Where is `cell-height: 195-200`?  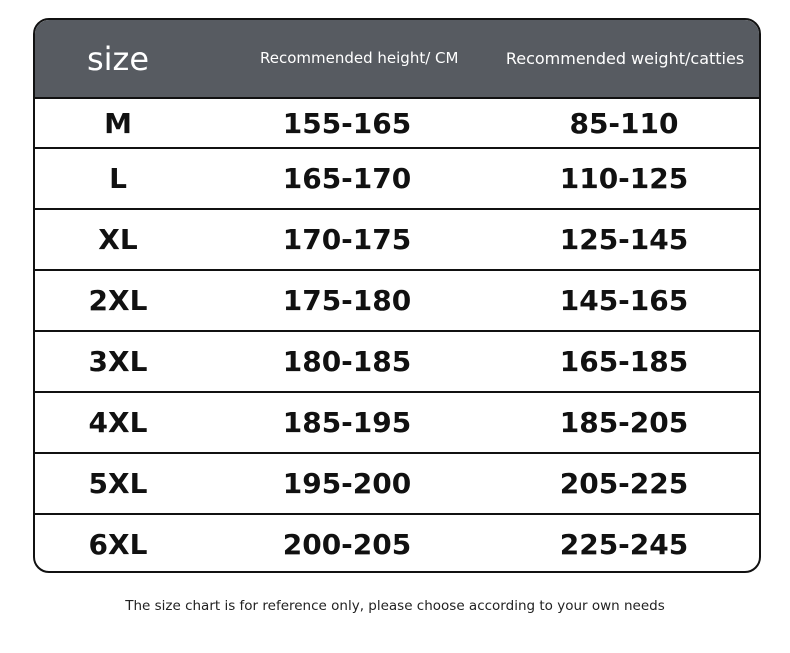 cell-height: 195-200 is located at coordinates (347, 483).